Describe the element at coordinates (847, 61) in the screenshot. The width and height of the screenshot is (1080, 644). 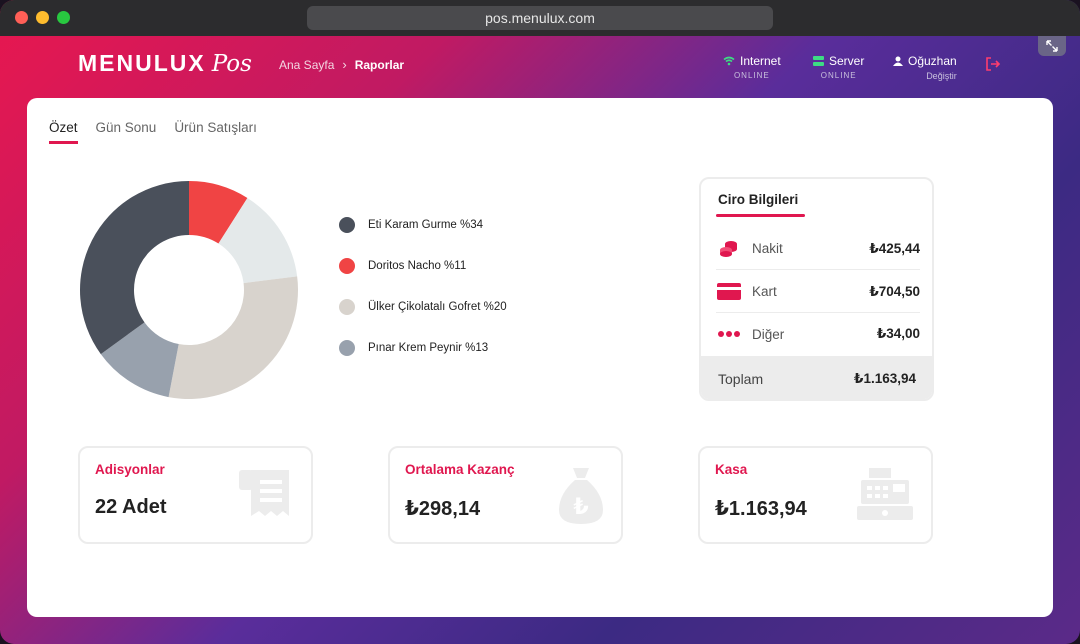
I see `server-label: Server` at that location.